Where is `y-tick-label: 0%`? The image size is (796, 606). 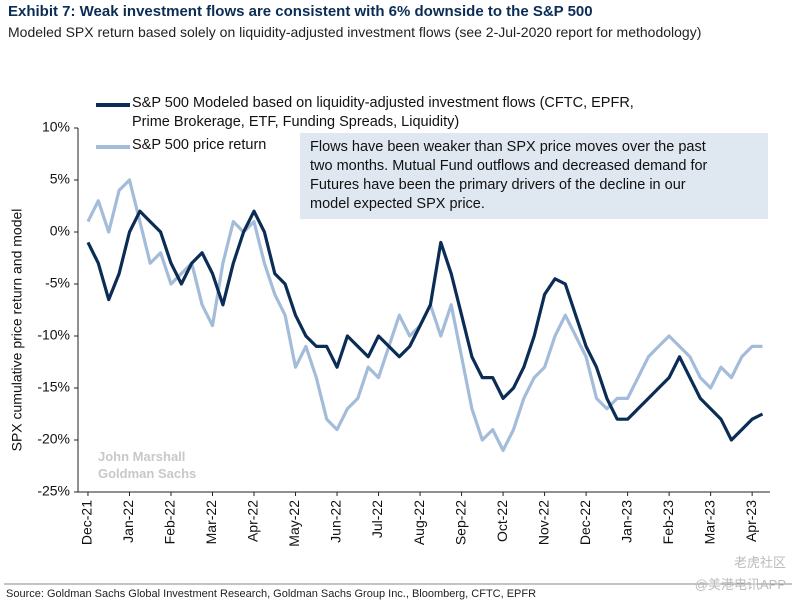
y-tick-label: 0% is located at coordinates (60, 231).